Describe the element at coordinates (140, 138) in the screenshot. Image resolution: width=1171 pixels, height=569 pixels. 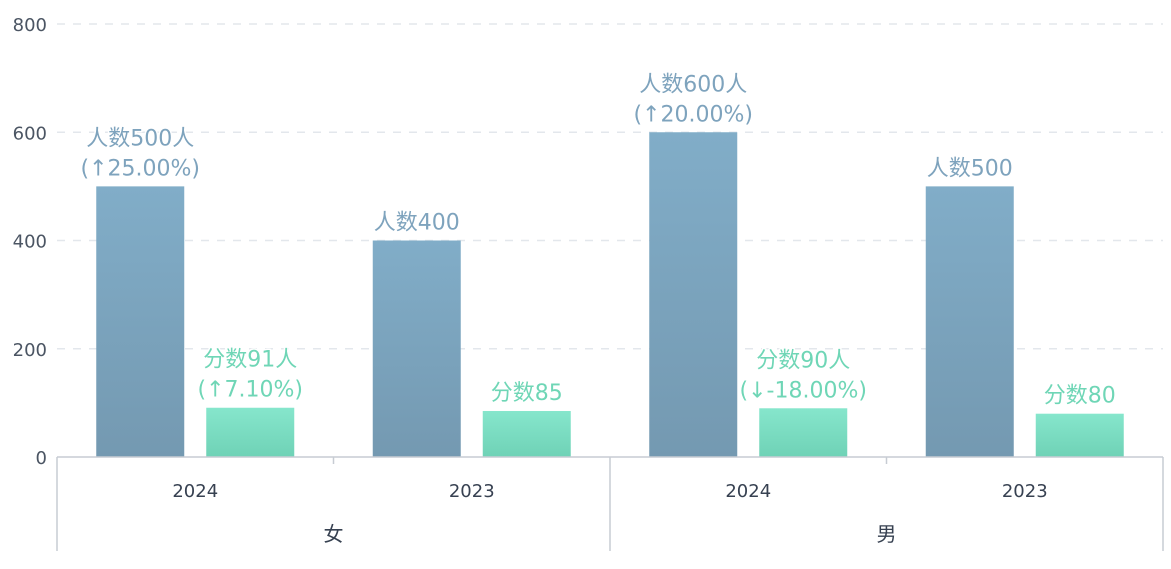
I see `data-label-line: 人数500人` at that location.